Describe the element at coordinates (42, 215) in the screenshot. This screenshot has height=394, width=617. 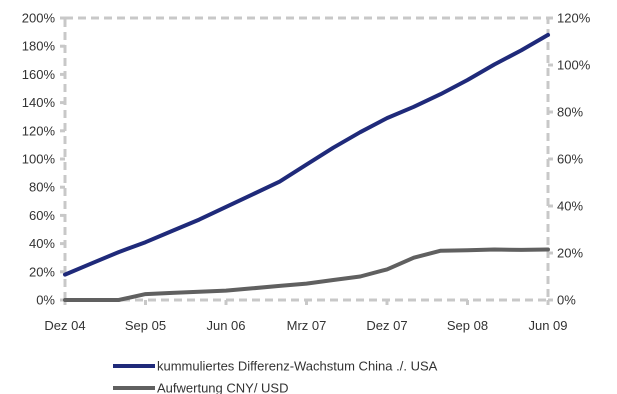
I see `left-tick-label: 60%` at that location.